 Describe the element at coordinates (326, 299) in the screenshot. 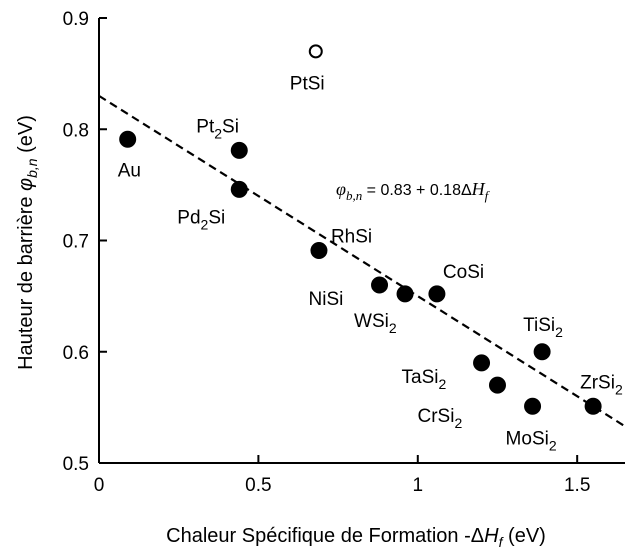

I see `point-label-nisi: NiSi` at that location.